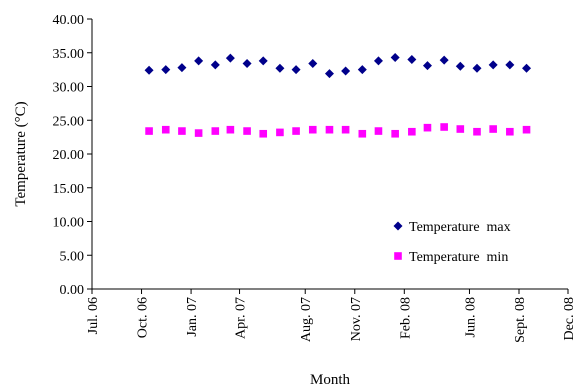  Describe the element at coordinates (69, 88) in the screenshot. I see `y-tick-label: 30.00` at that location.